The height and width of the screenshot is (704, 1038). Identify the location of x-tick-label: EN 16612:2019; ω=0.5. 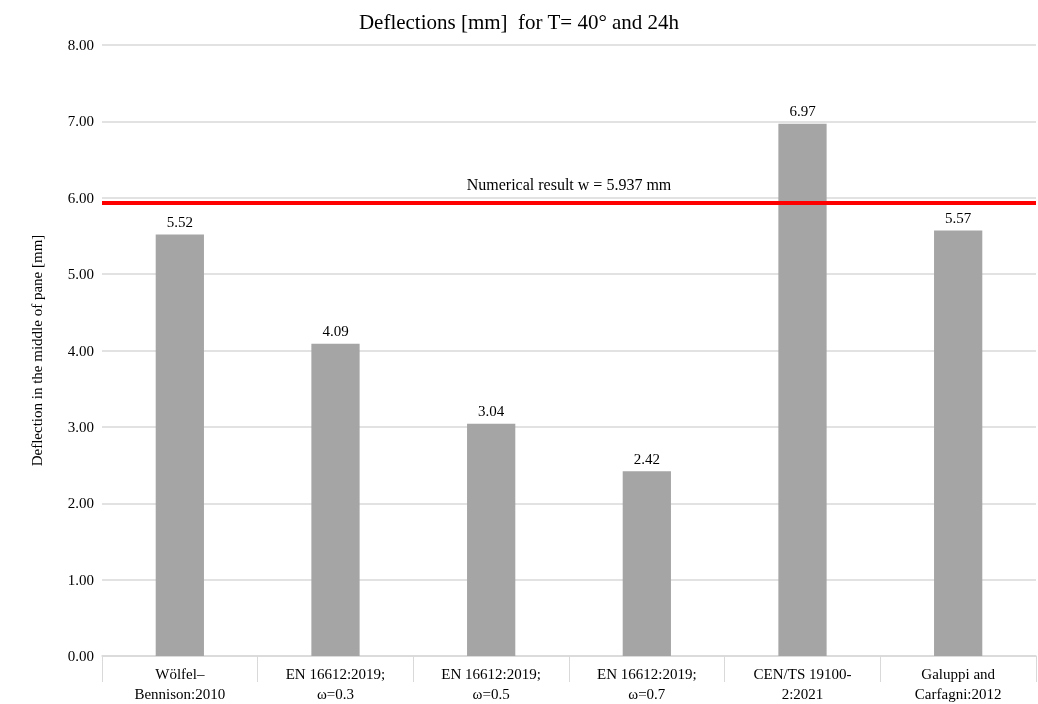
(491, 684).